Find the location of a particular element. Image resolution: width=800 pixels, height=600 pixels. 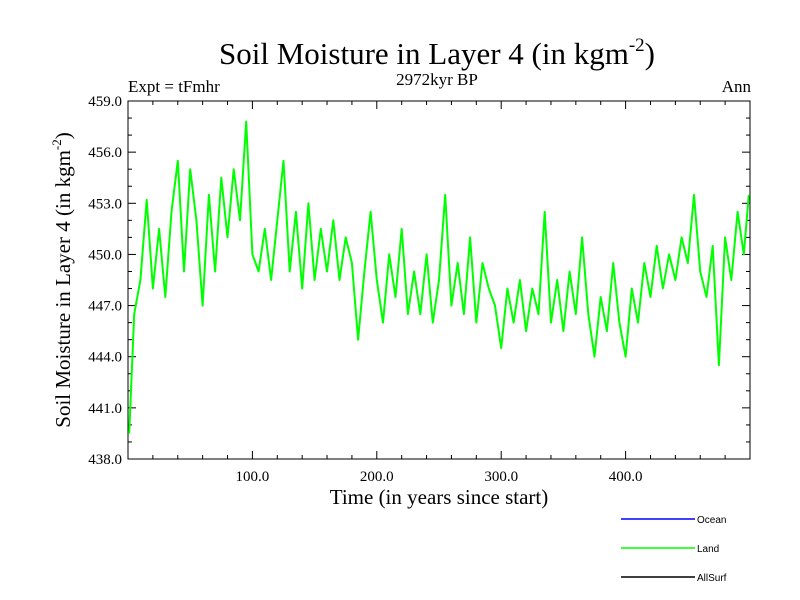

y-tick-label: 441.0 is located at coordinates (105, 409).